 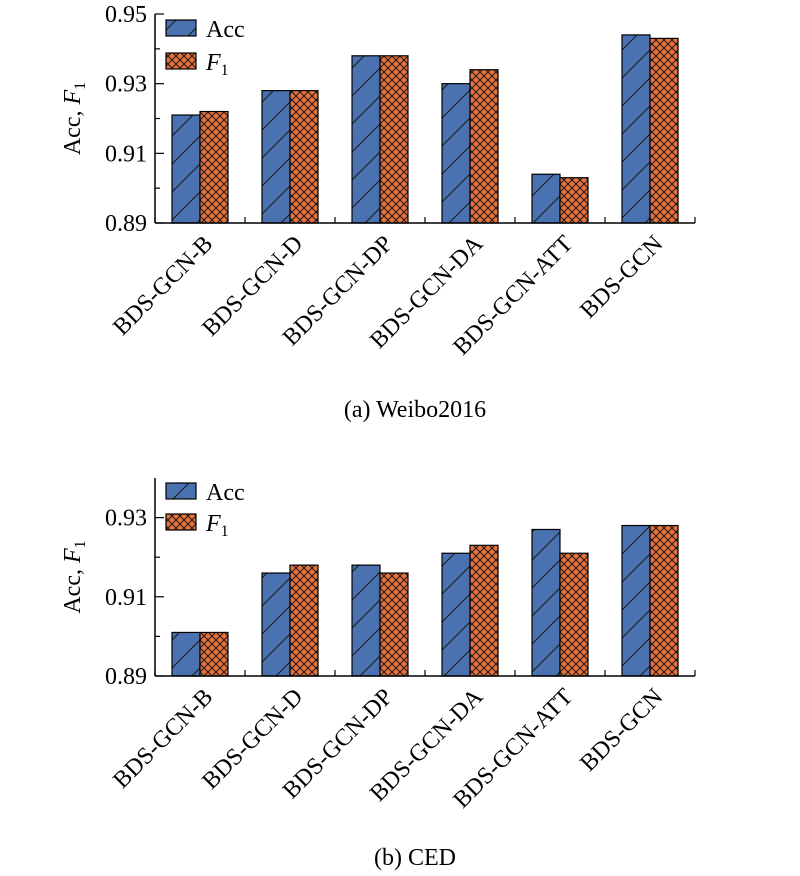 What do you see at coordinates (415, 858) in the screenshot?
I see `chart-caption: (b) CED` at bounding box center [415, 858].